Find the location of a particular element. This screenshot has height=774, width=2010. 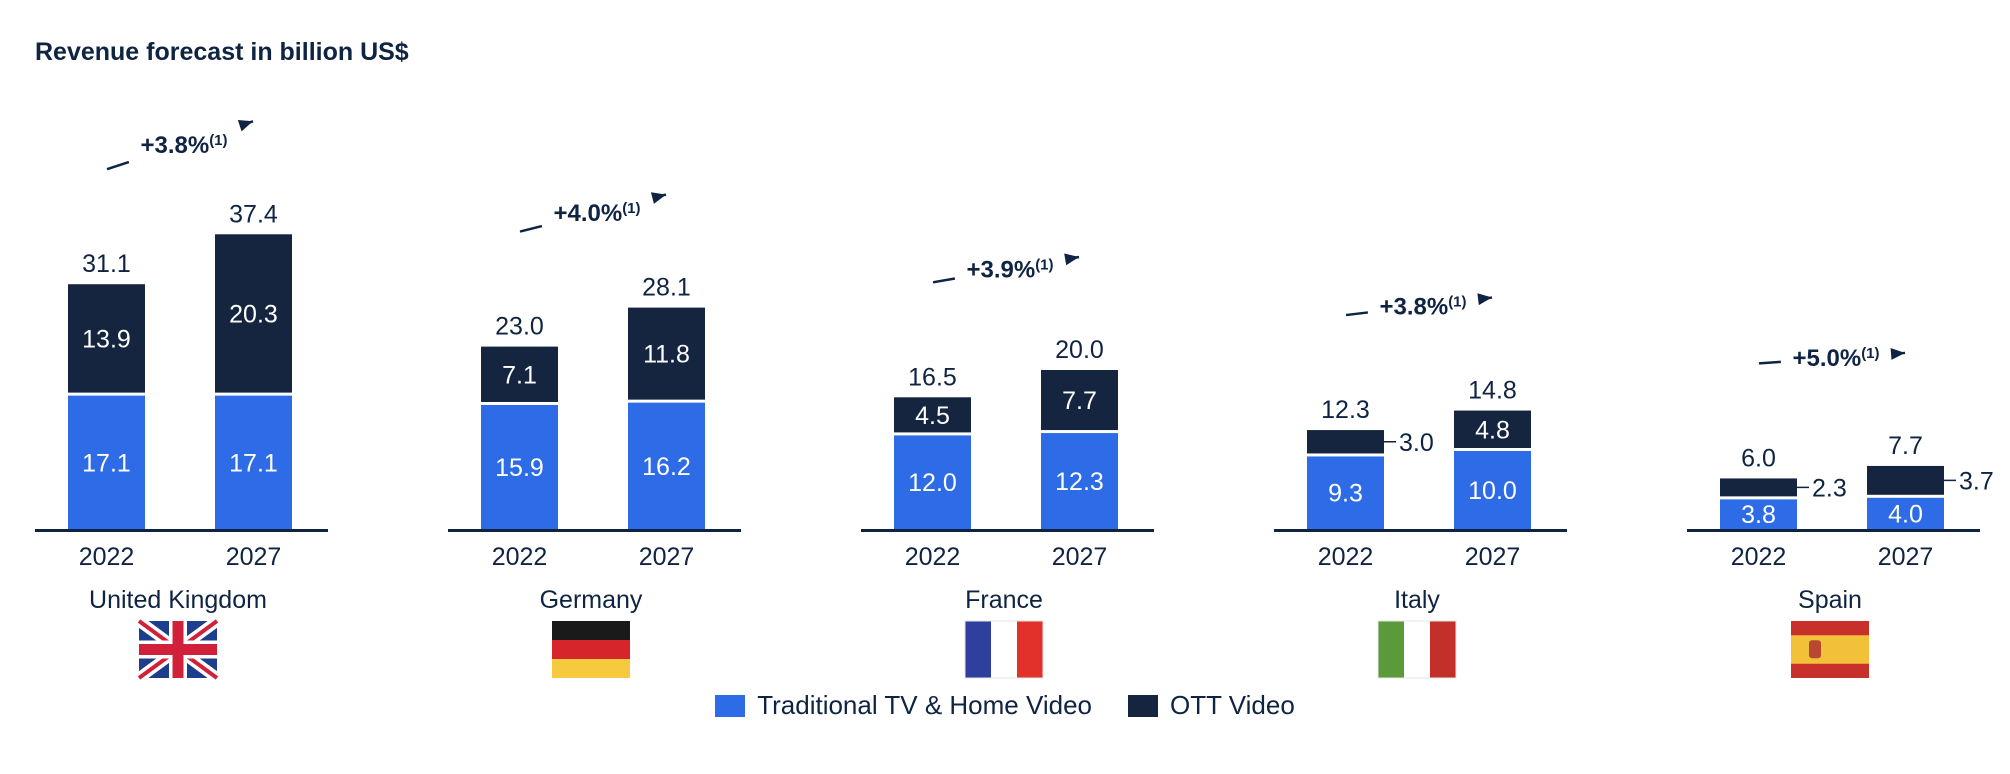

legend: Traditional TV & Home Video OTT Video is located at coordinates (1005, 705).